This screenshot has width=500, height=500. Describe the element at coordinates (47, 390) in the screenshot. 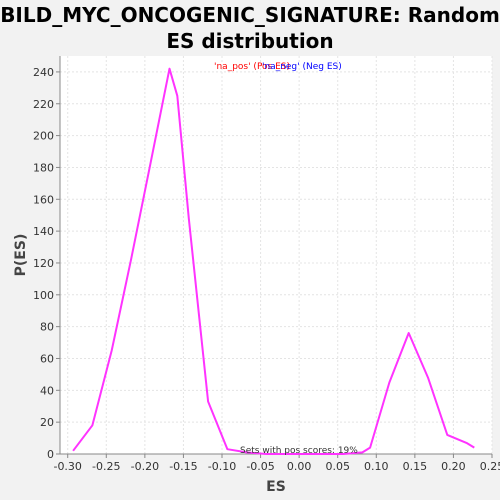

I see `y-tick-label: 40` at that location.